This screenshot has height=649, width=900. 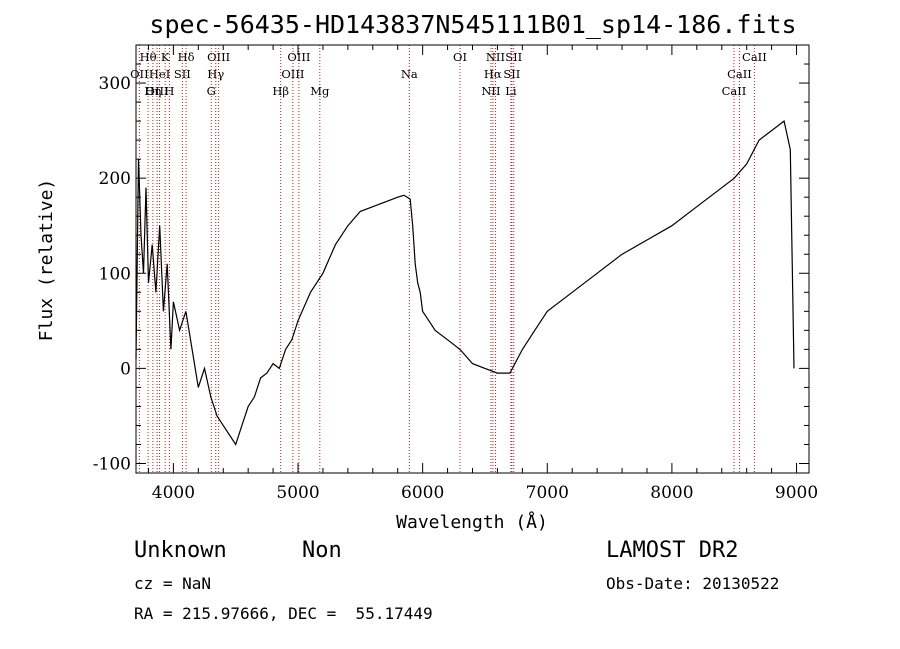 I want to click on line-marker-label-4: OIII, so click(x=298, y=57).